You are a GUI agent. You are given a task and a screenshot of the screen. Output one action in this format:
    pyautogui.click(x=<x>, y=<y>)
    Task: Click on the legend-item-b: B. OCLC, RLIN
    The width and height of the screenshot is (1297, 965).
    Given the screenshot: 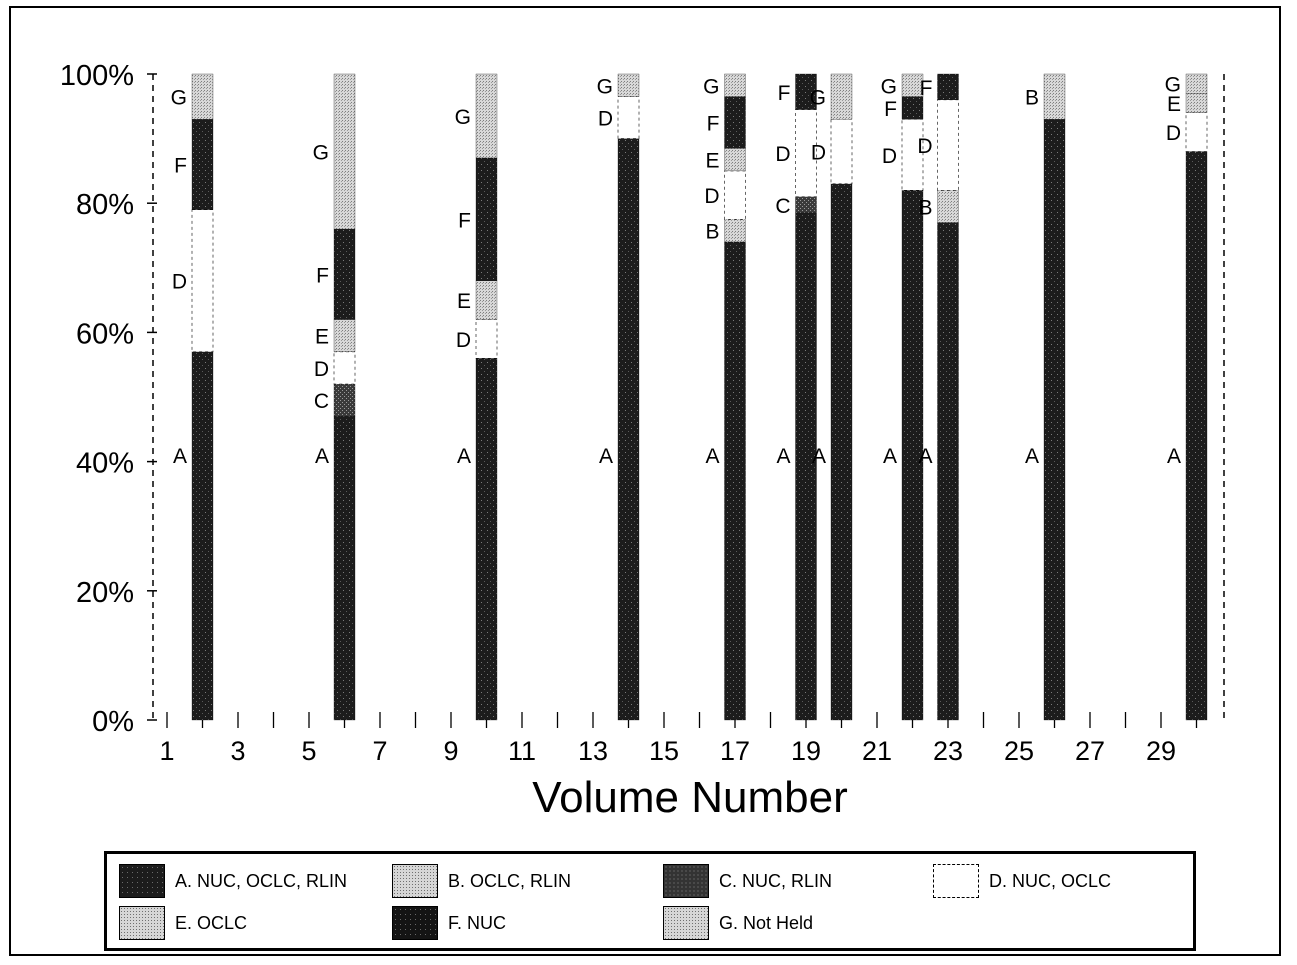 What is the action you would take?
    pyautogui.click(x=481, y=881)
    